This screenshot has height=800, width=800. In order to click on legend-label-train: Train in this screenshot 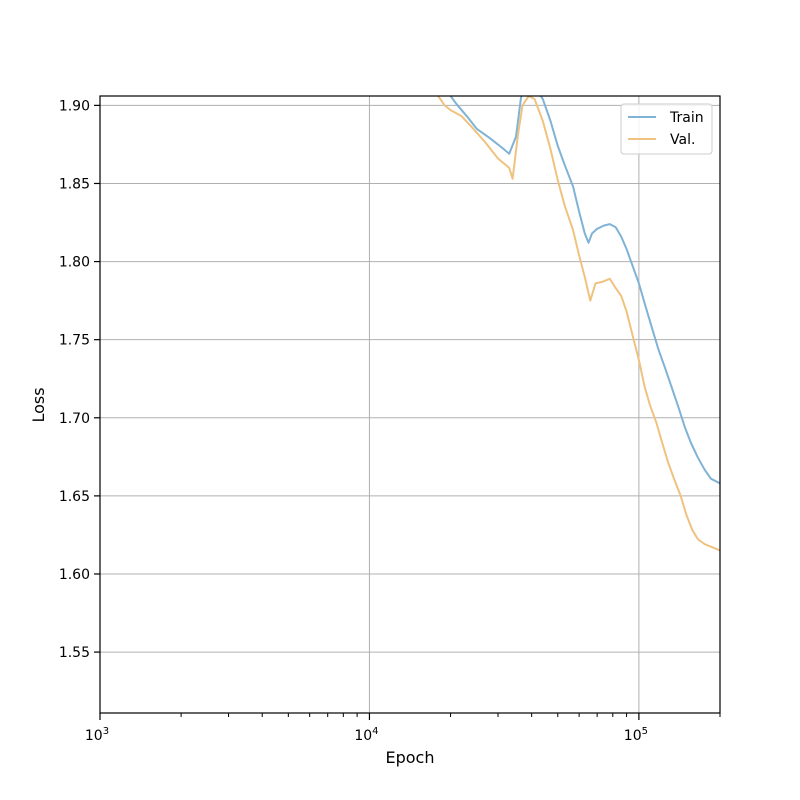, I will do `click(686, 118)`.